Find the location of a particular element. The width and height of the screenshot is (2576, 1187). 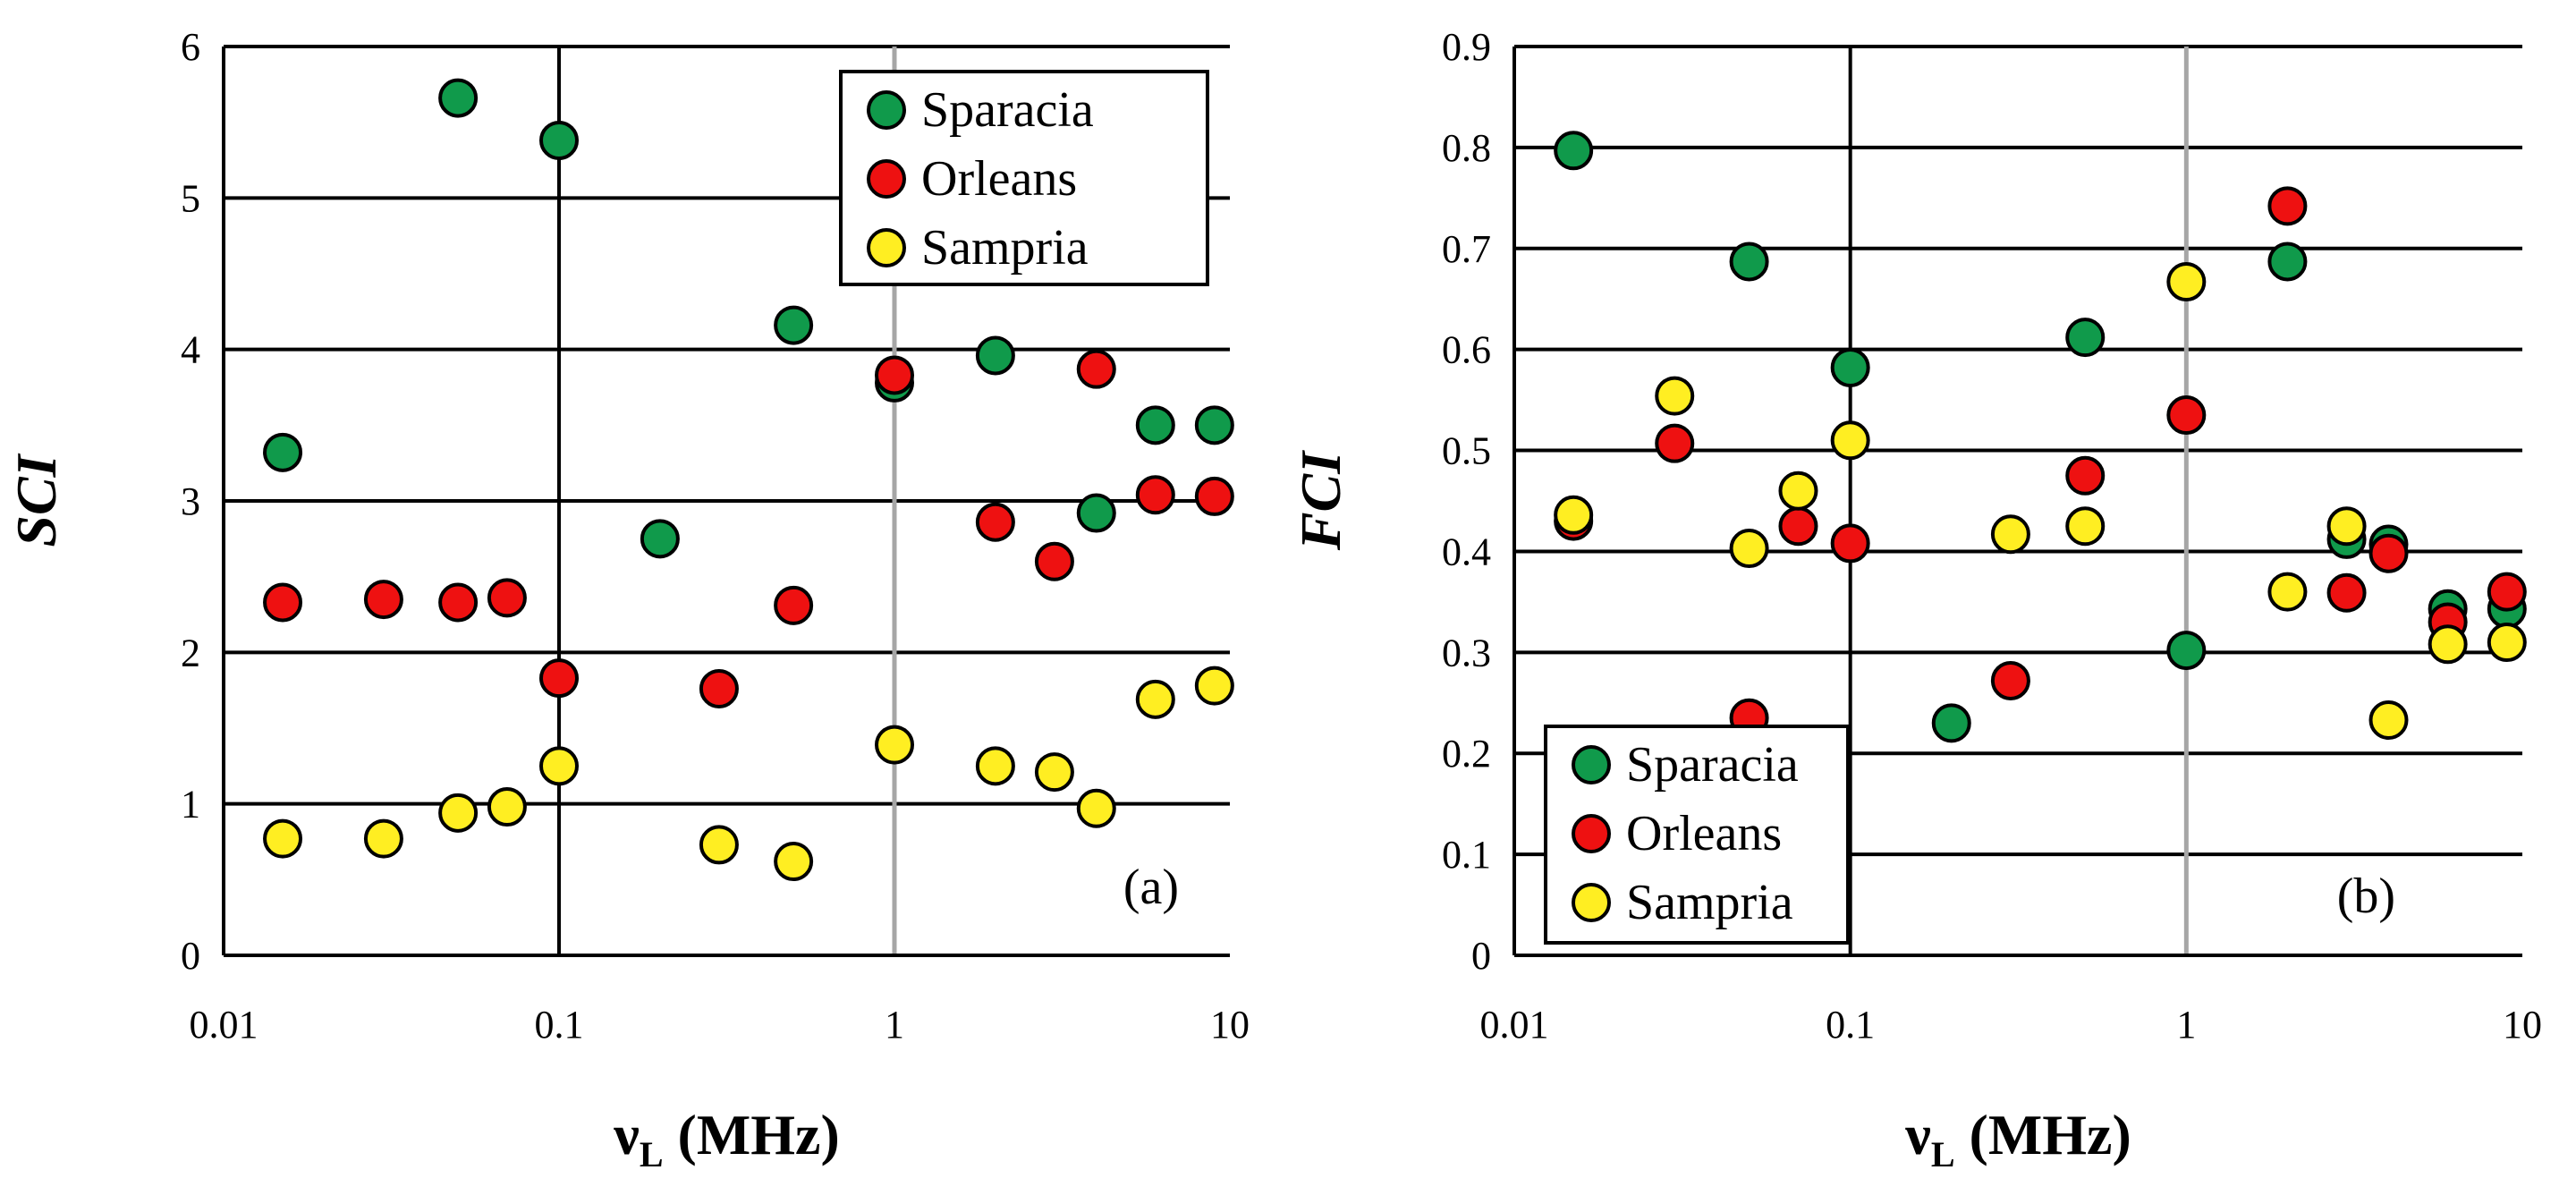

legend-label: Sparacia is located at coordinates (1007, 110).